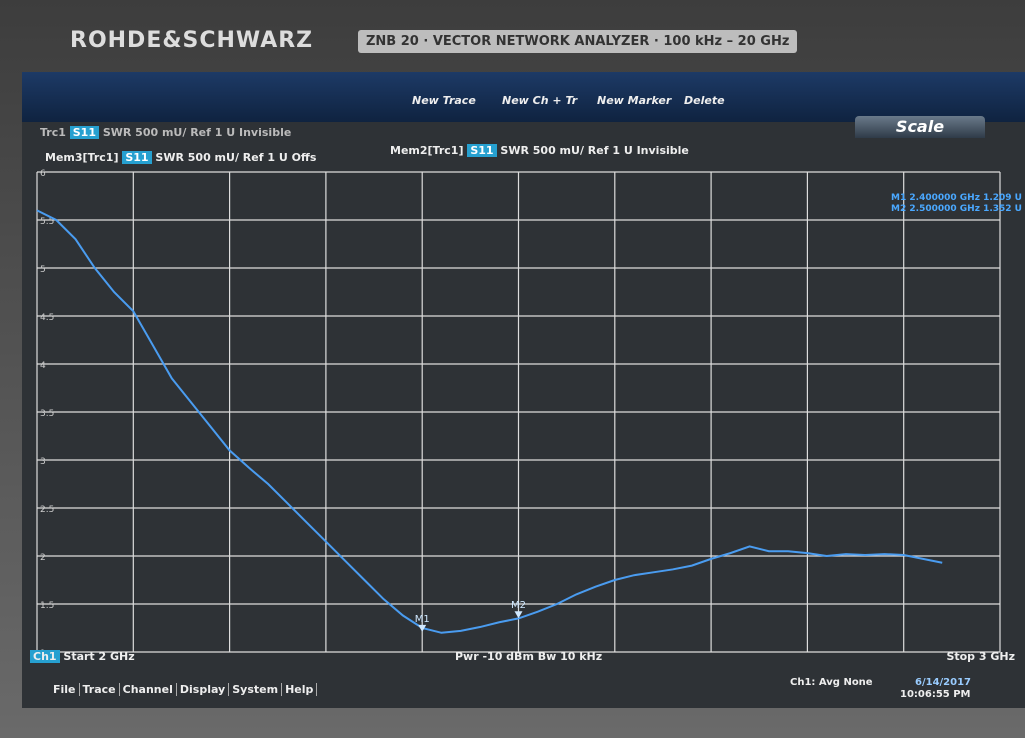 This screenshot has width=1025, height=738. What do you see at coordinates (920, 127) in the screenshot?
I see `tab: Scale` at bounding box center [920, 127].